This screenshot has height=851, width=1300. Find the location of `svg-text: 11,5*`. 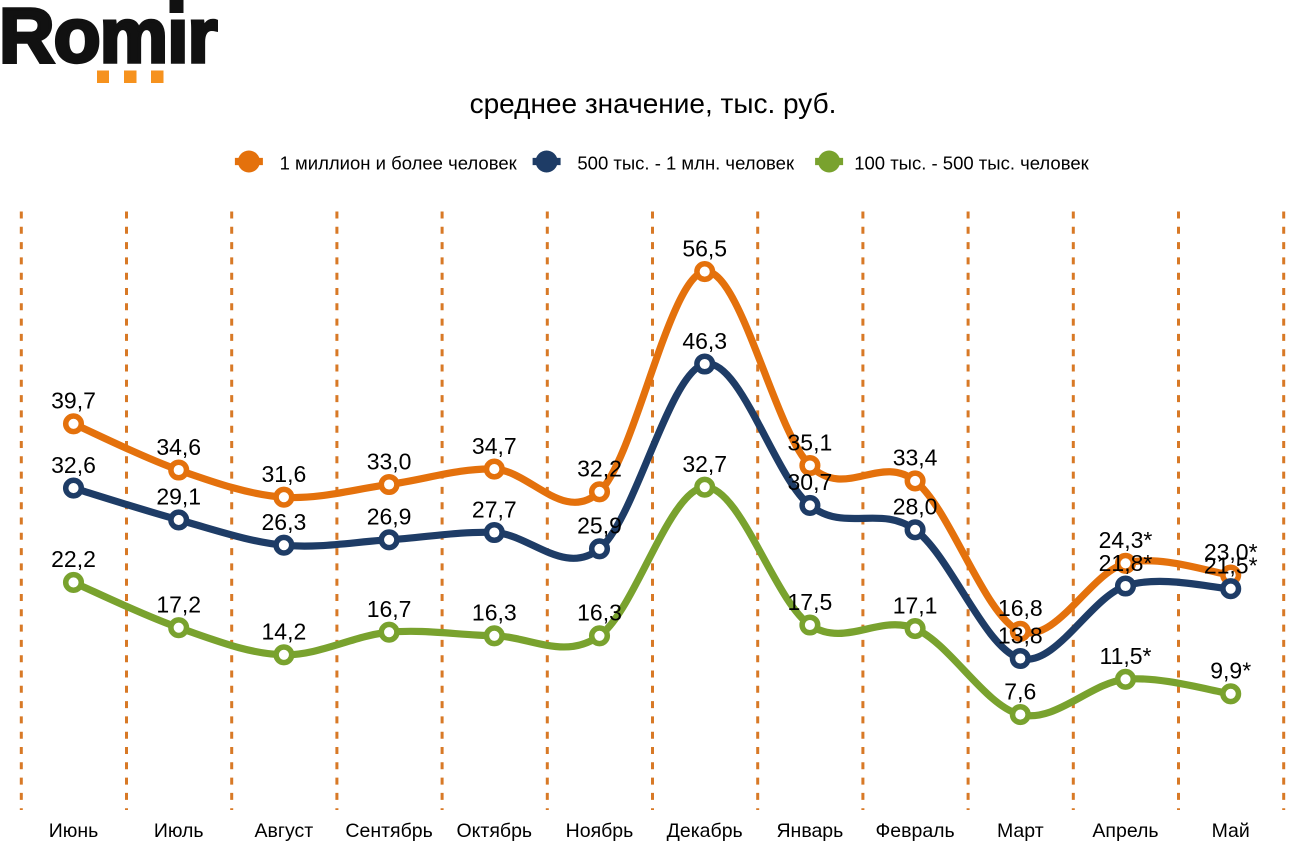

svg-text: 11,5* is located at coordinates (1125, 656).